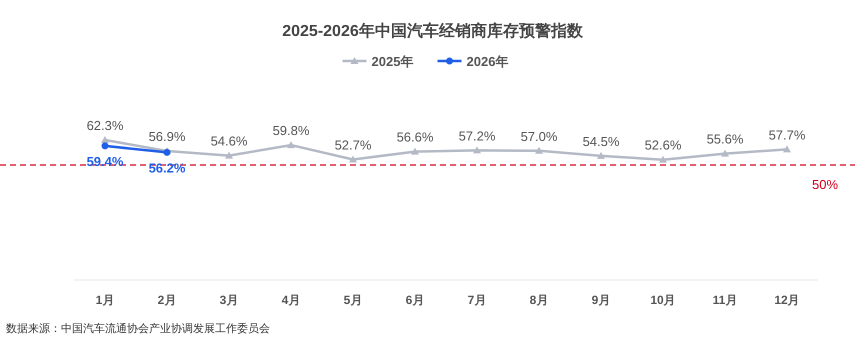  Describe the element at coordinates (415, 300) in the screenshot. I see `x-tick-label: 6月` at that location.